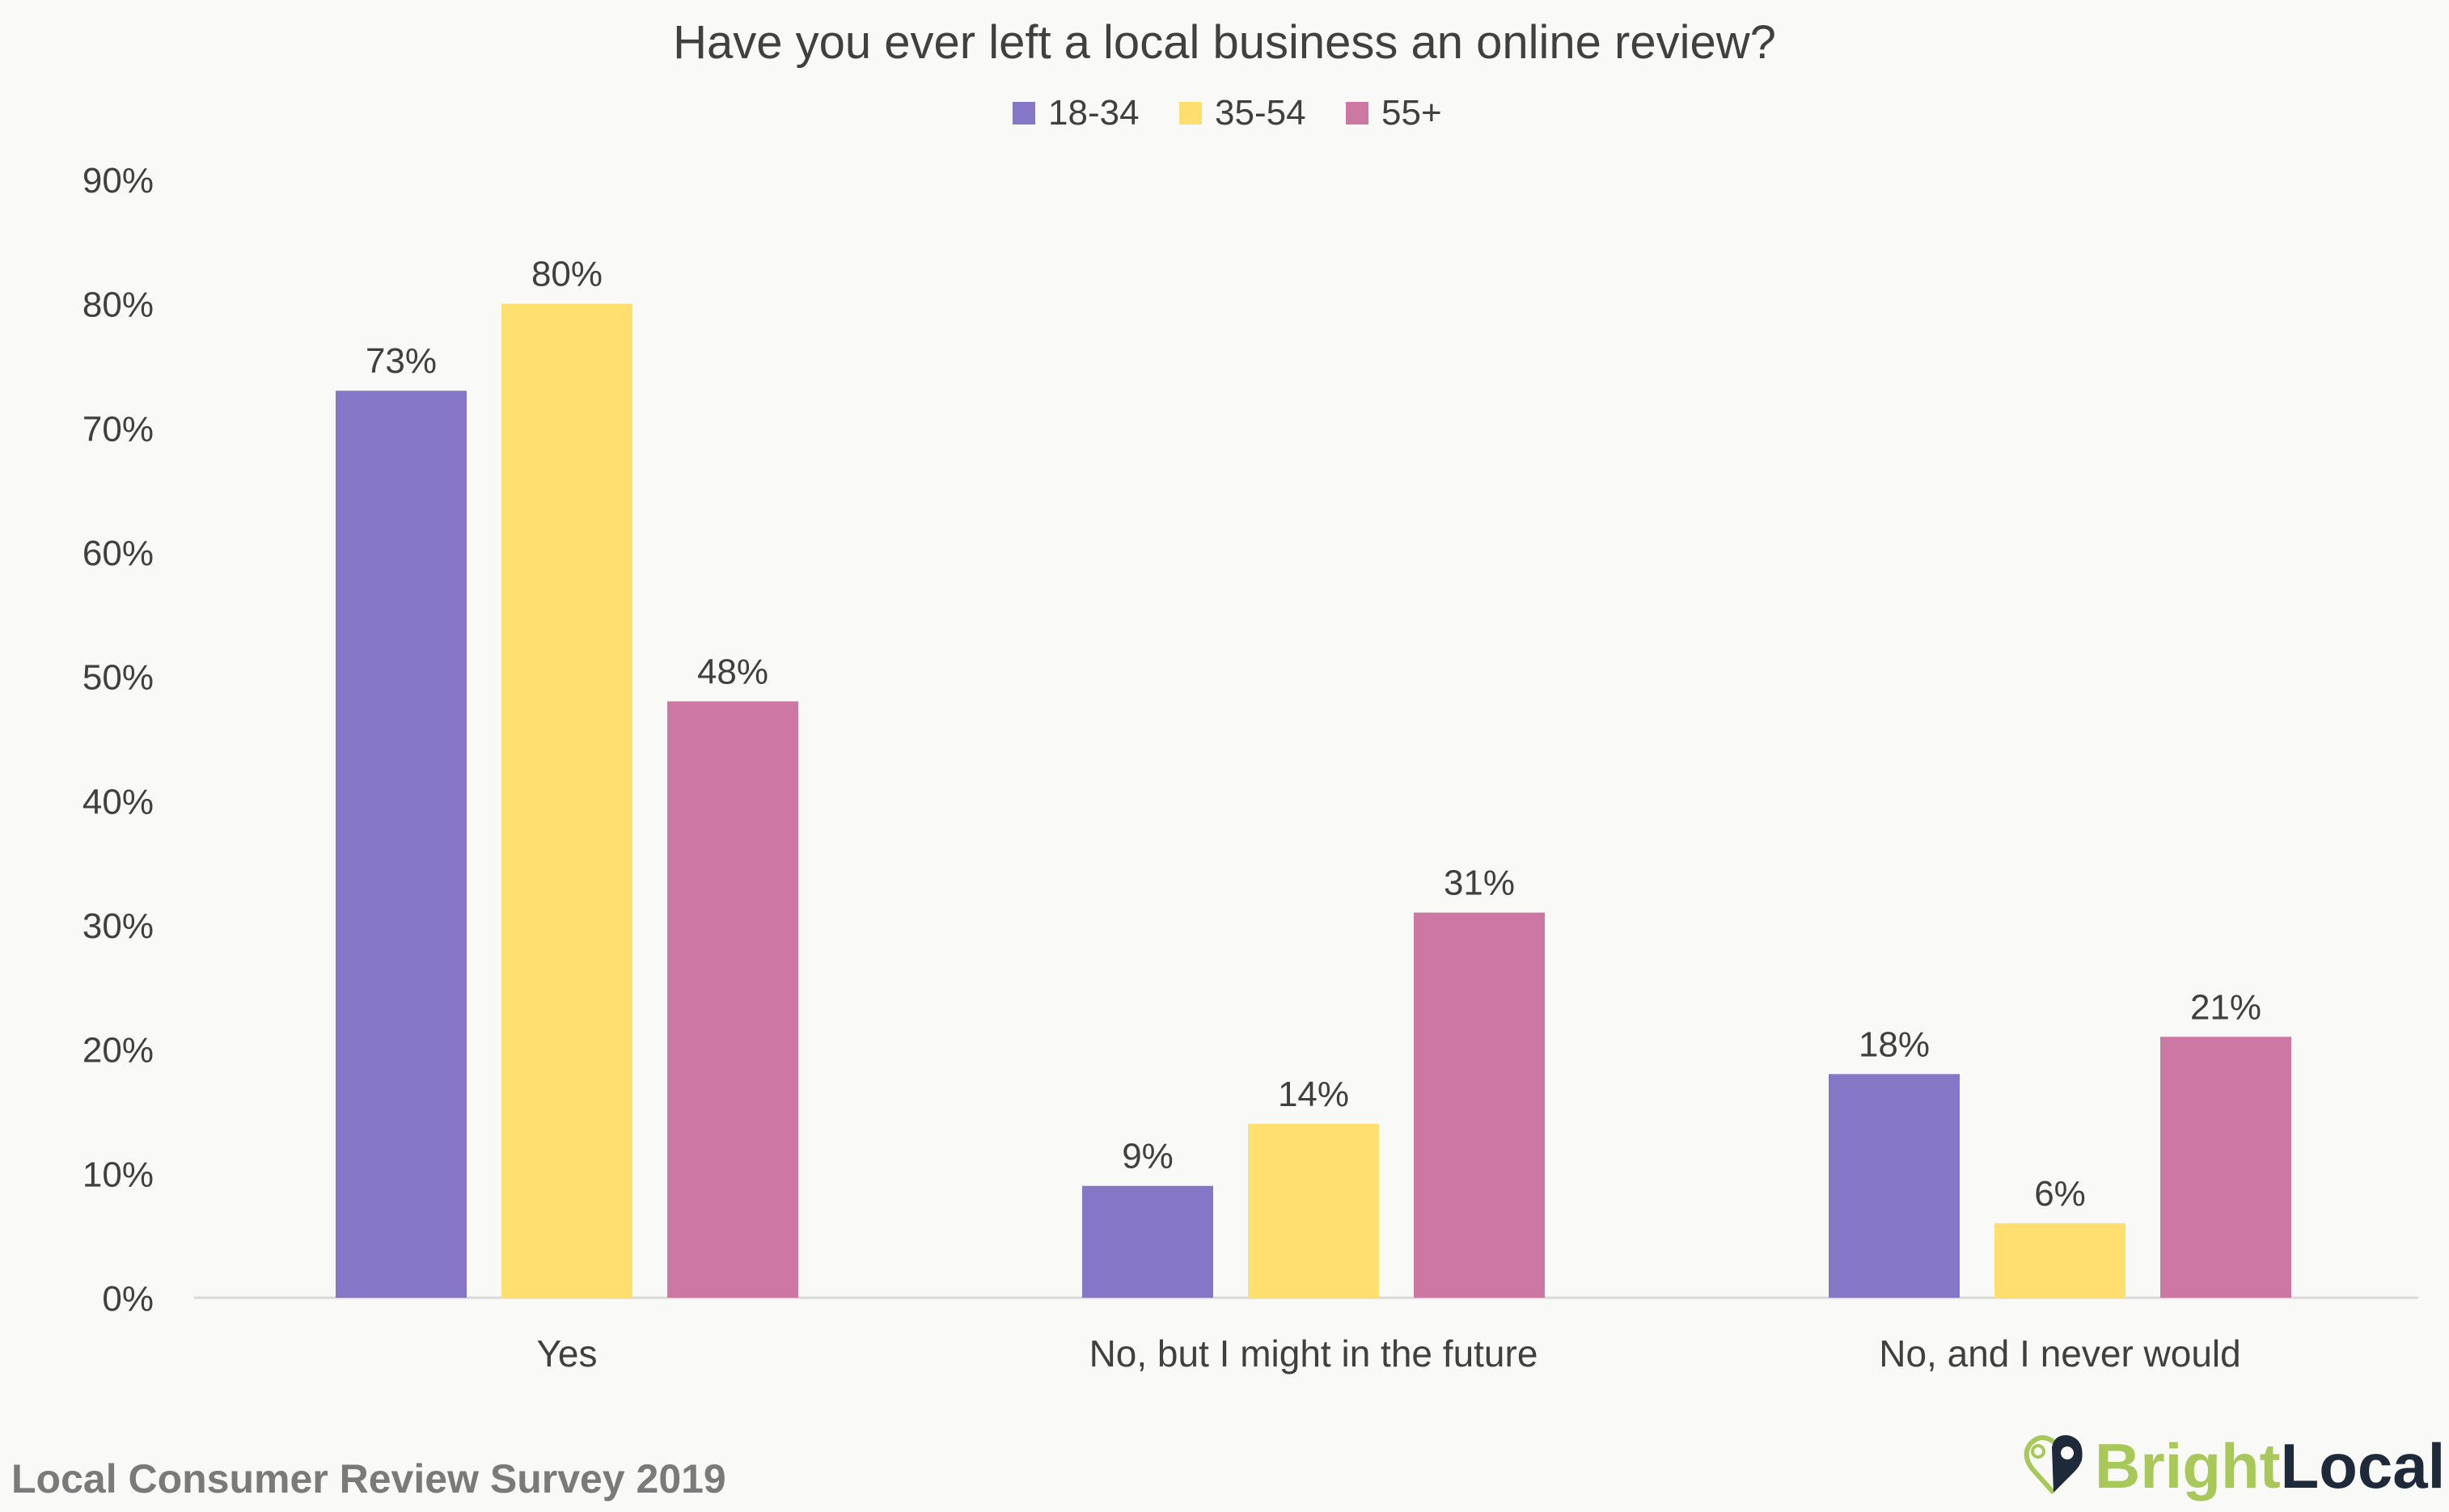 The width and height of the screenshot is (2449, 1512). Describe the element at coordinates (2225, 1007) in the screenshot. I see `data-label: 21%` at that location.